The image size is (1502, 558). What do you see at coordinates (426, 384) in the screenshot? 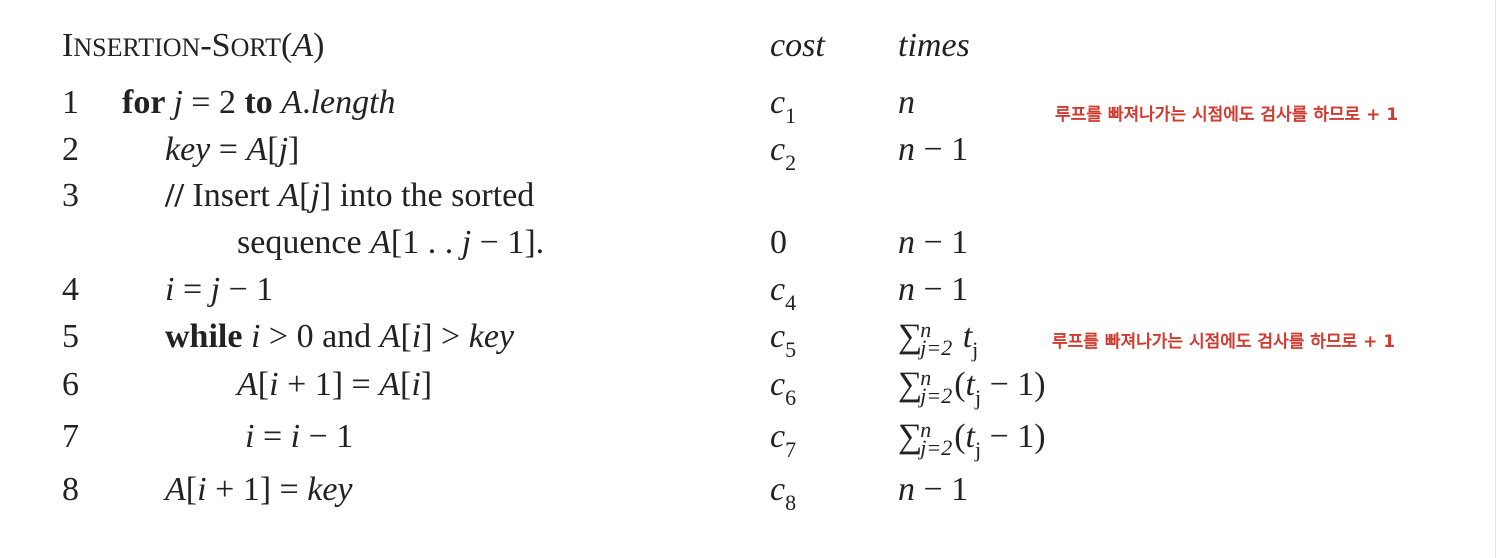
I see `text-segment: ]` at bounding box center [426, 384].